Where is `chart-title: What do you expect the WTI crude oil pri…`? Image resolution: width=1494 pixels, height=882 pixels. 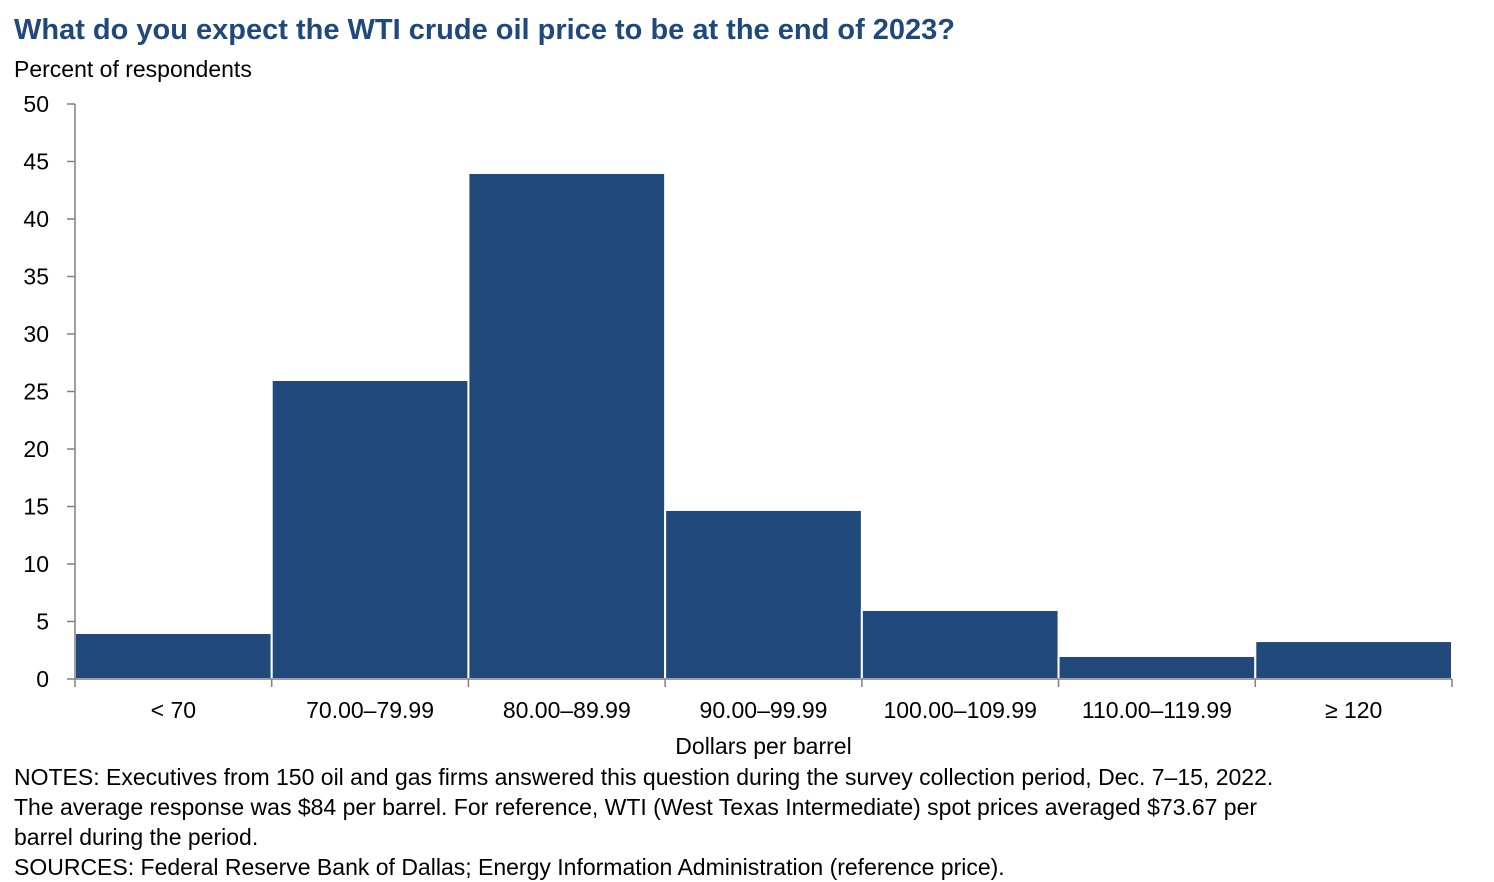 chart-title: What do you expect the WTI crude oil pri… is located at coordinates (485, 30).